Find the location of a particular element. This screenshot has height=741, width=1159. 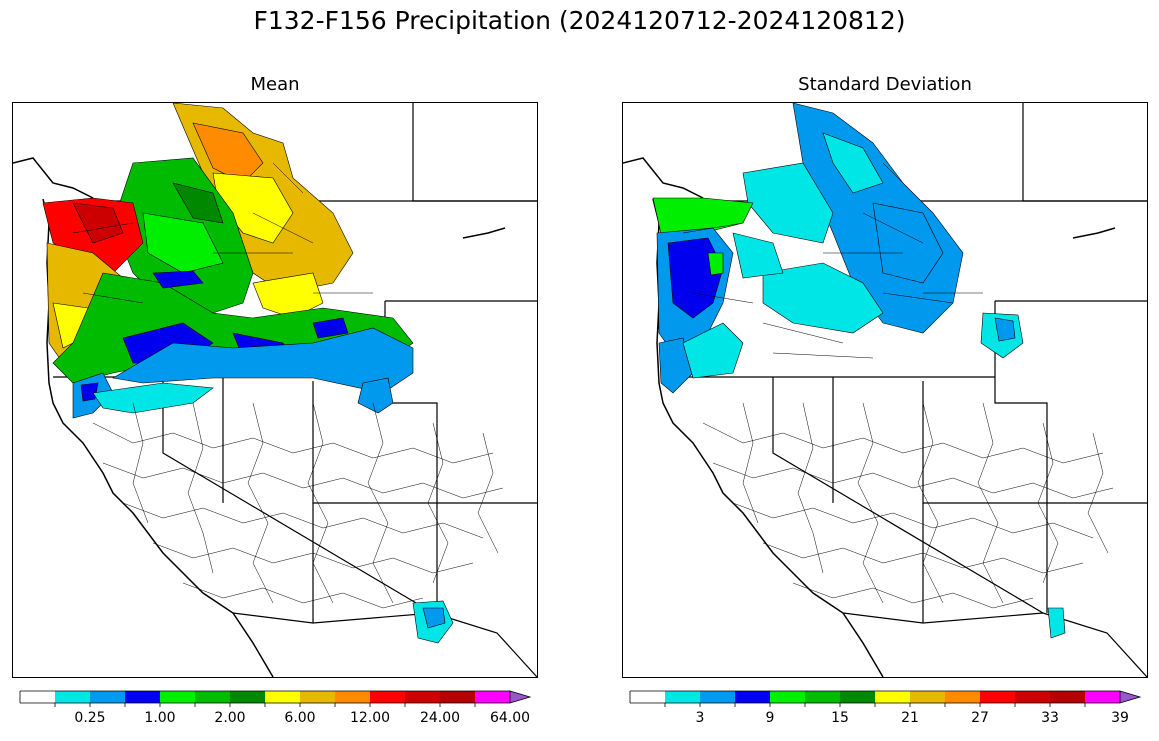

colorbar-tick-label: 24.00 is located at coordinates (440, 718).